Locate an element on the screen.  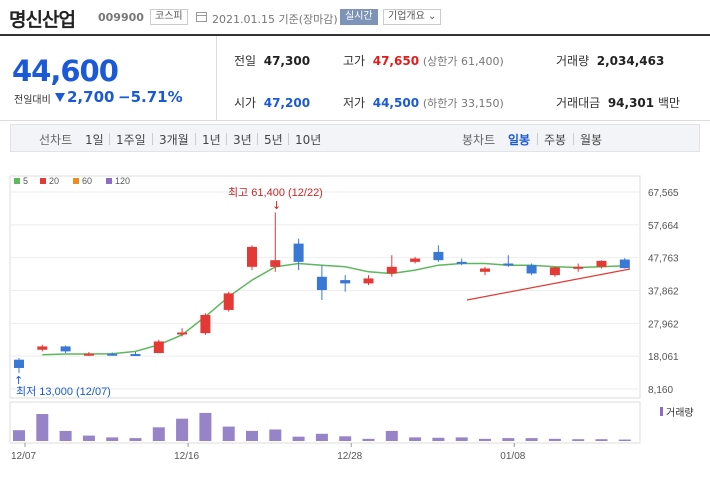
diff-value: 2,700 is located at coordinates (91, 97).